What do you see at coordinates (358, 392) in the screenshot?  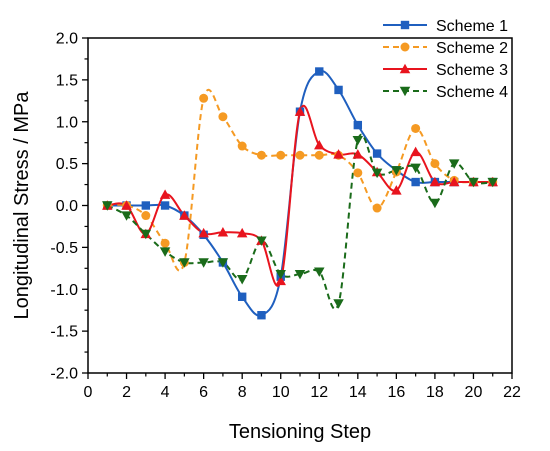 I see `x-tick-label: 14` at bounding box center [358, 392].